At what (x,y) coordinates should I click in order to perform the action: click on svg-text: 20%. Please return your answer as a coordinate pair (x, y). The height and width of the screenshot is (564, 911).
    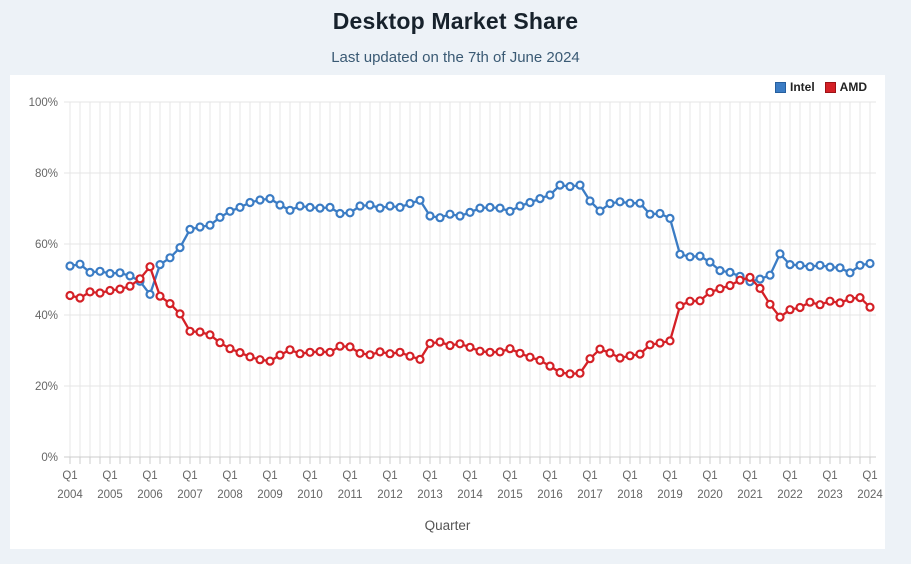
    Looking at the image, I should click on (46, 387).